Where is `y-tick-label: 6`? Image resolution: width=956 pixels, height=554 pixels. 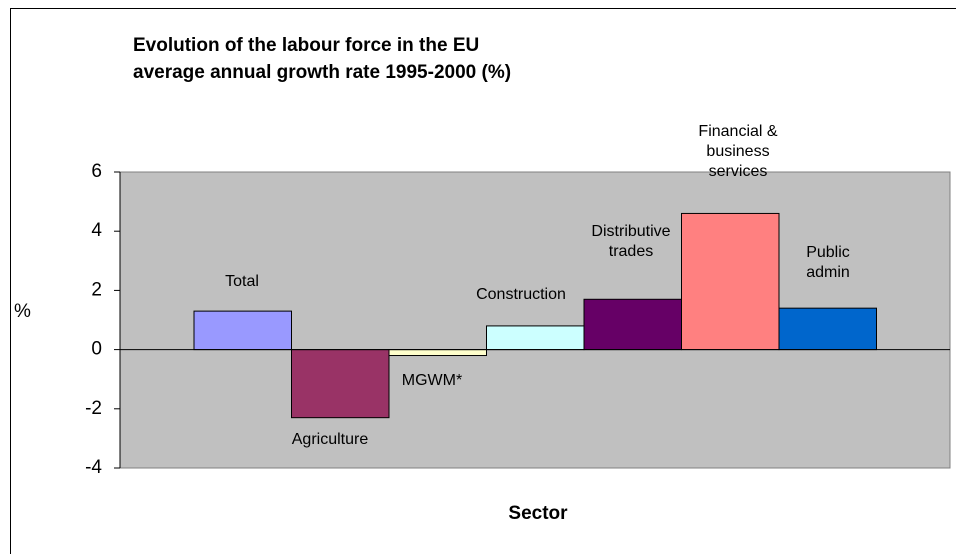 y-tick-label: 6 is located at coordinates (96, 171).